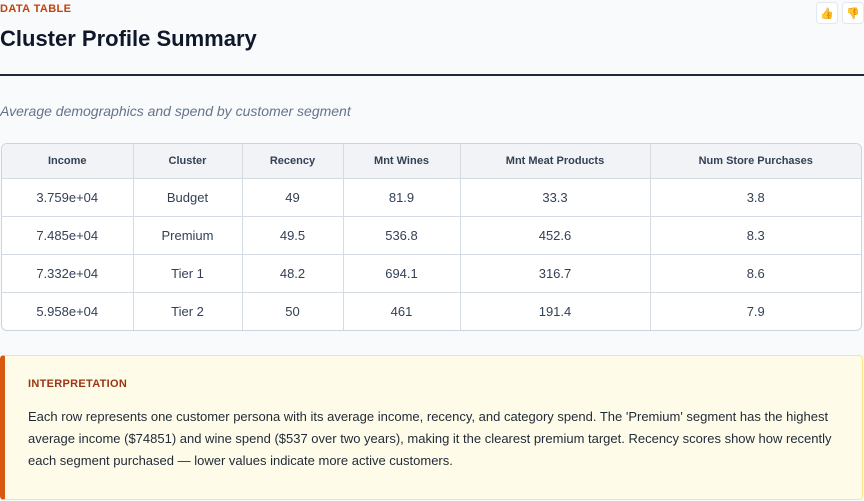 The height and width of the screenshot is (501, 864). I want to click on table-cell-mnt-meat-products: 316.7, so click(555, 273).